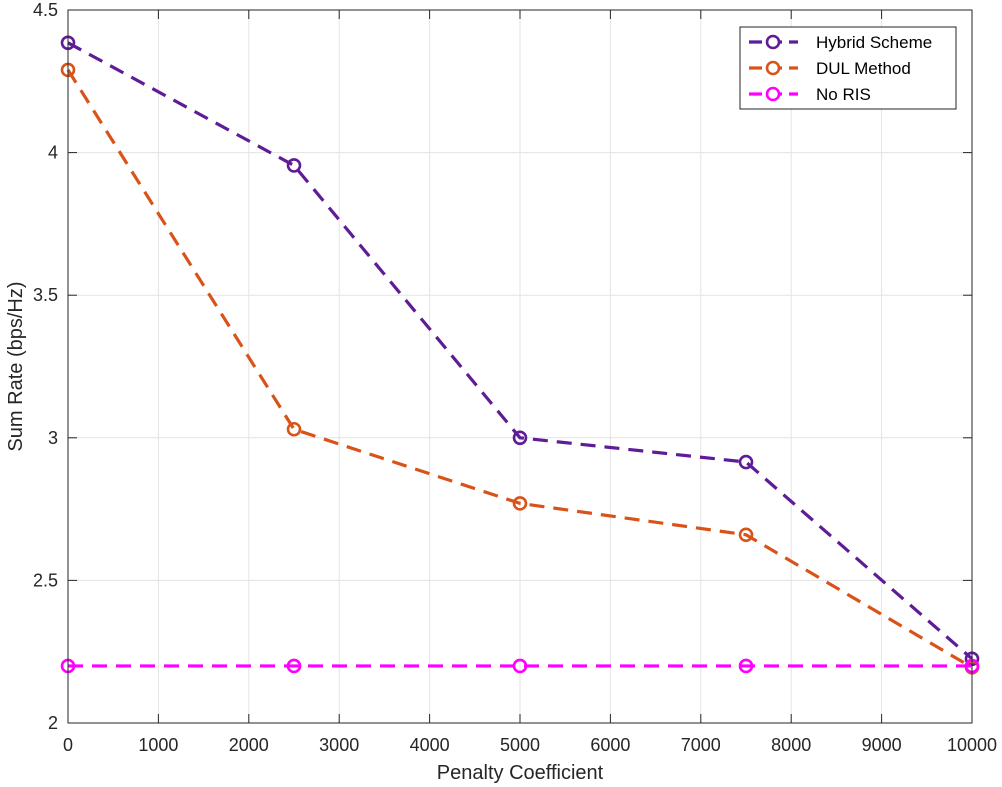 This screenshot has height=787, width=1002. Describe the element at coordinates (791, 745) in the screenshot. I see `x-tick-label: 8000` at that location.